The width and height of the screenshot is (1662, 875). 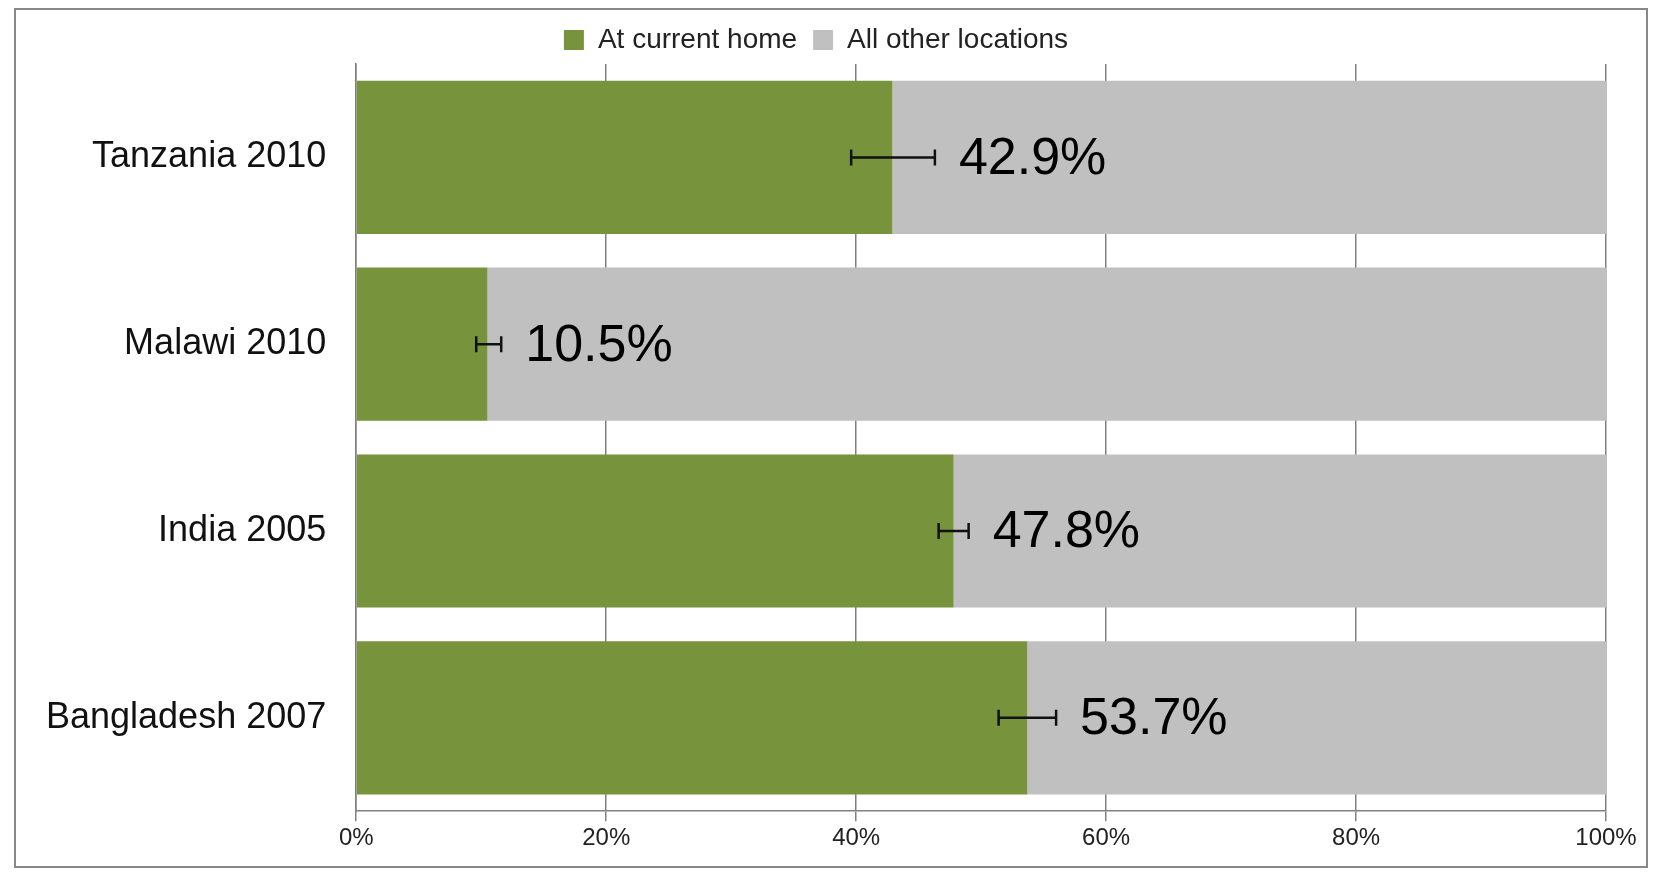 What do you see at coordinates (356, 837) in the screenshot?
I see `x-tick-label: 0%` at bounding box center [356, 837].